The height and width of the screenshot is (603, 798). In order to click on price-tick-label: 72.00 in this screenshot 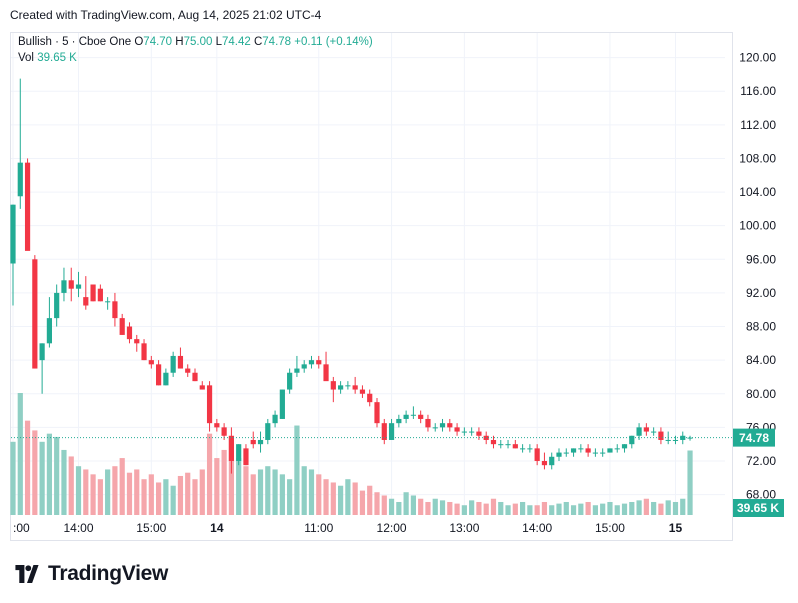, I will do `click(761, 461)`.